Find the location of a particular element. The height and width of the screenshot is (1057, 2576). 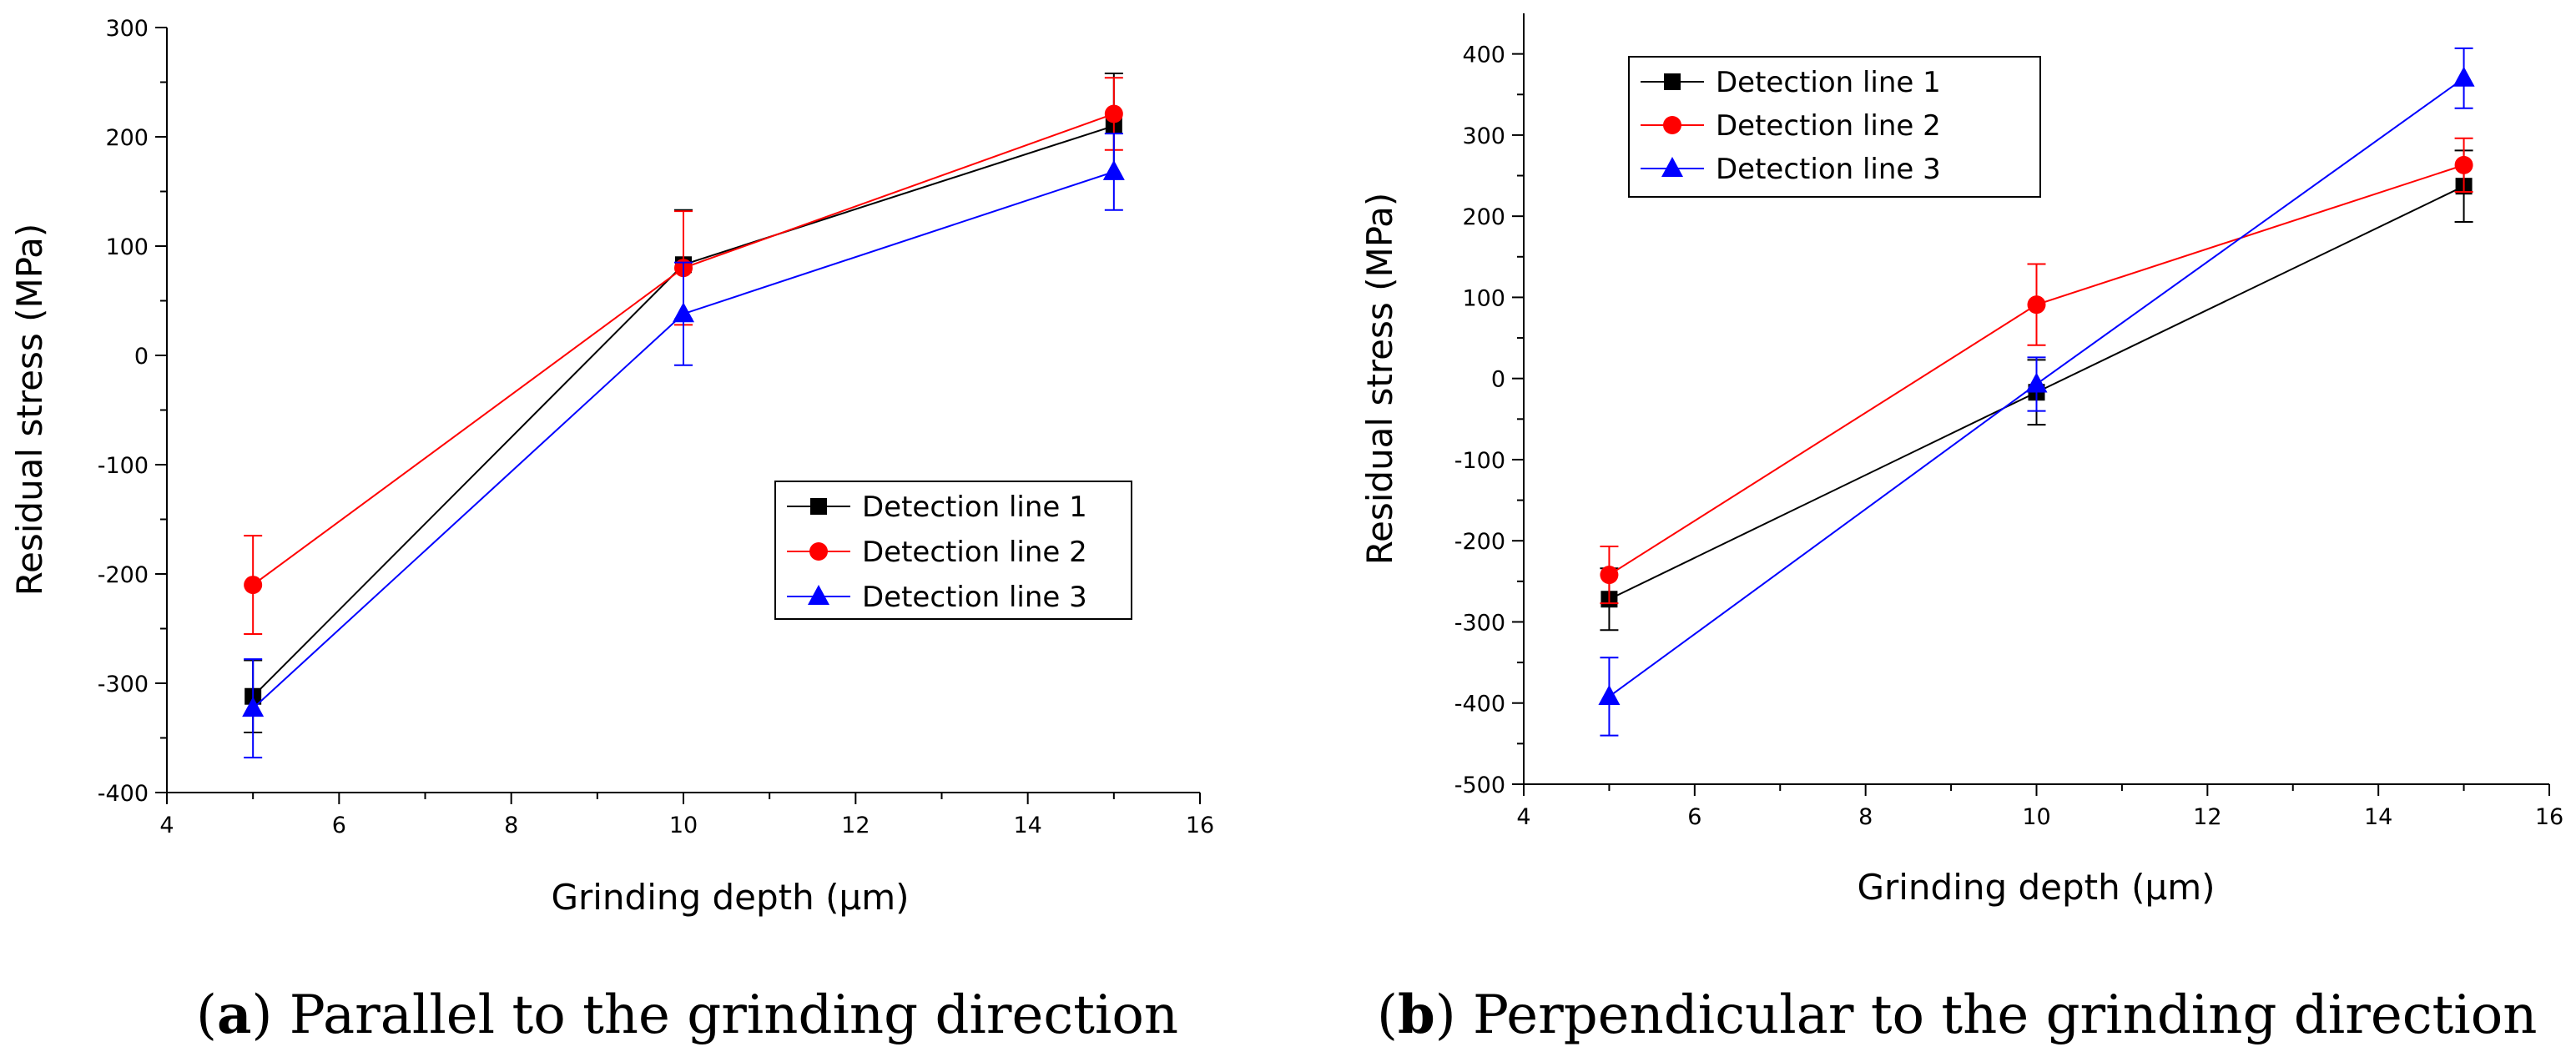

y-tick-label: 400 is located at coordinates (1483, 55).